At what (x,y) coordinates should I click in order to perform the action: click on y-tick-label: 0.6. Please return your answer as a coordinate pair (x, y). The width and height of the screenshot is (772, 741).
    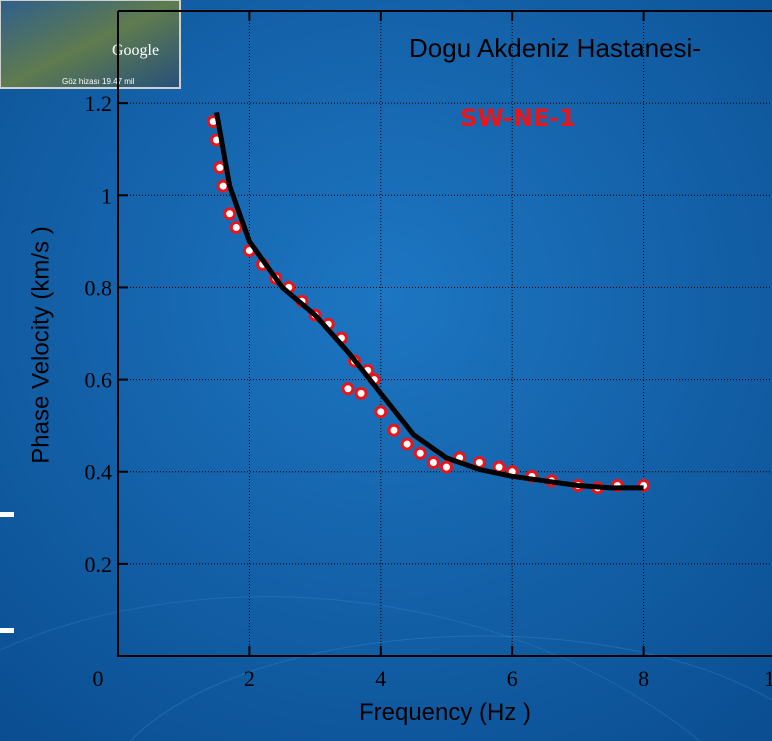
    Looking at the image, I should click on (99, 380).